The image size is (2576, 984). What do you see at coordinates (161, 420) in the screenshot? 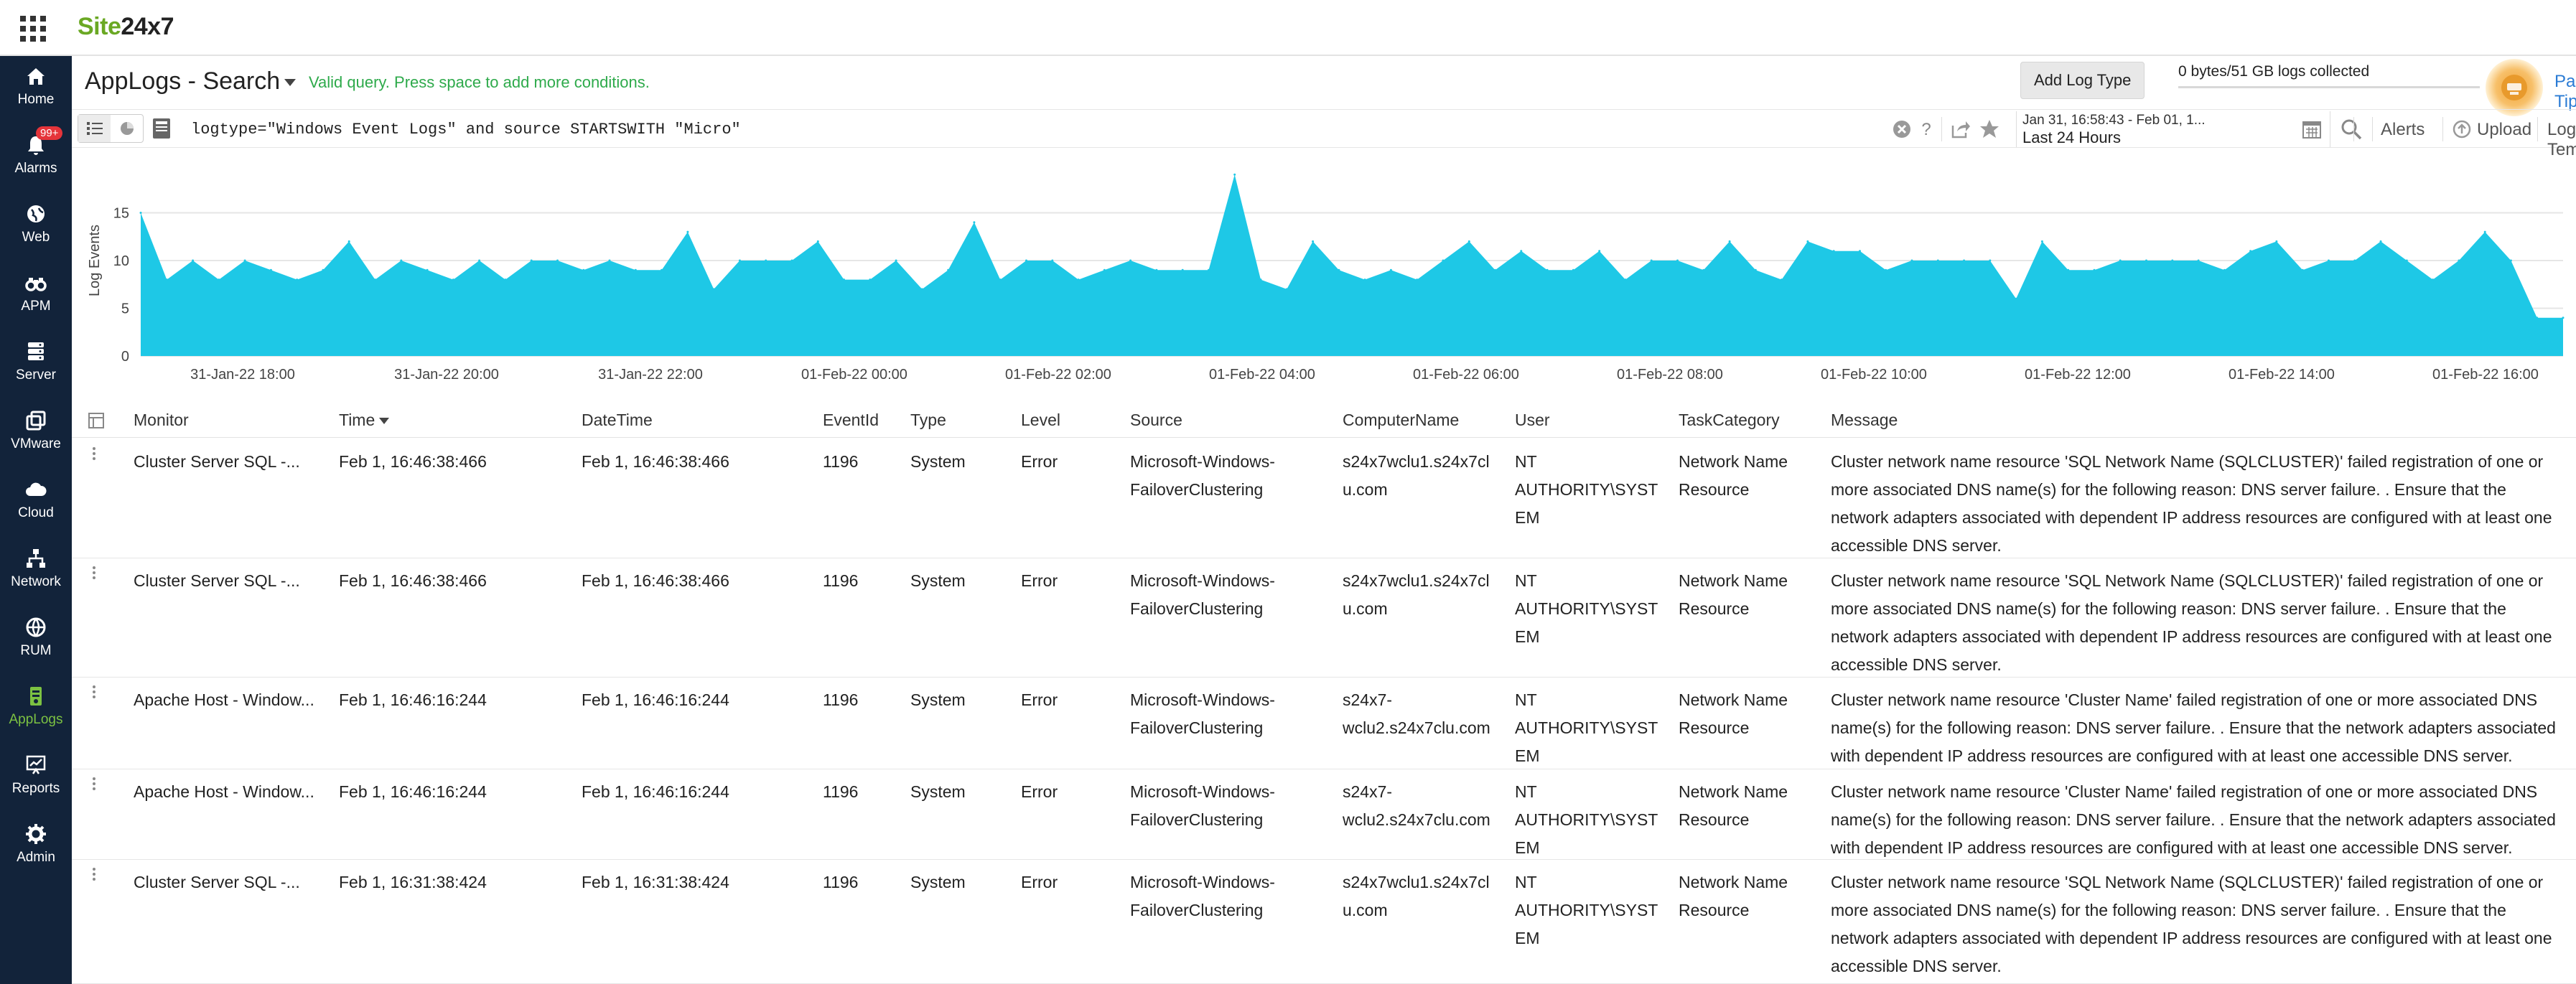
I see `column-monitor: Monitor` at bounding box center [161, 420].